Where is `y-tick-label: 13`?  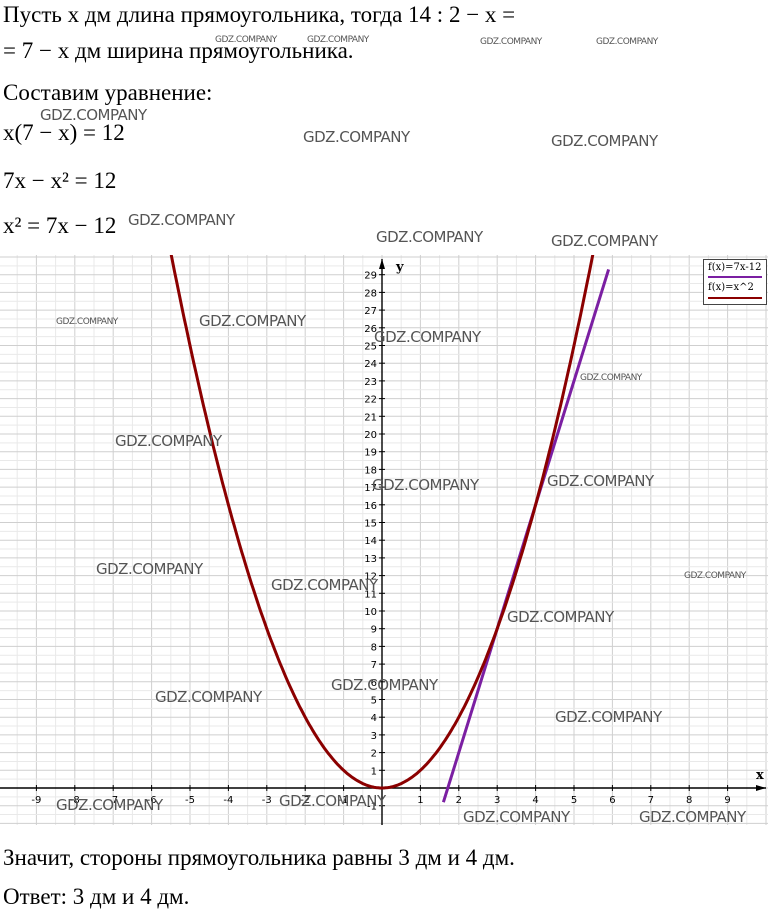
y-tick-label: 13 is located at coordinates (370, 559).